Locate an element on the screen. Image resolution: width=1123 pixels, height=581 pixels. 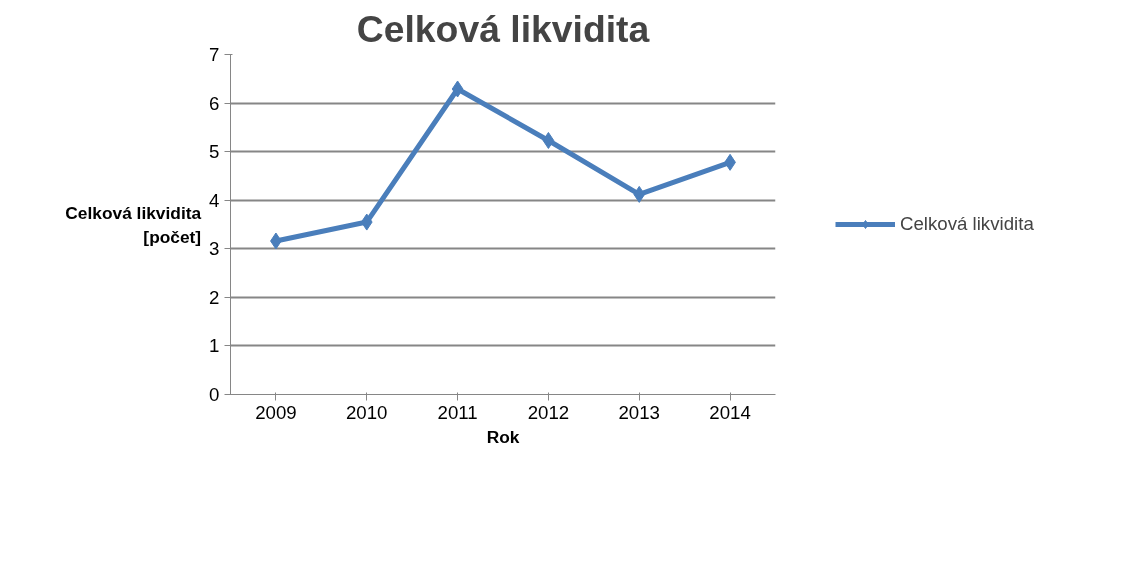
x-tick-label: 2014 is located at coordinates (730, 412).